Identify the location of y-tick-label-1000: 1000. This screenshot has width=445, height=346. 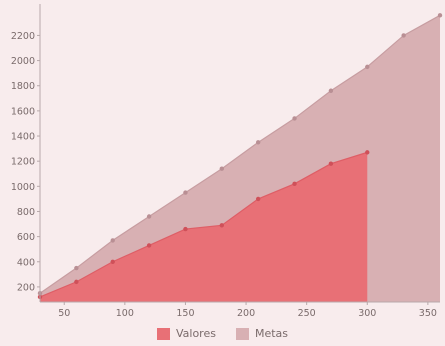
(23, 187).